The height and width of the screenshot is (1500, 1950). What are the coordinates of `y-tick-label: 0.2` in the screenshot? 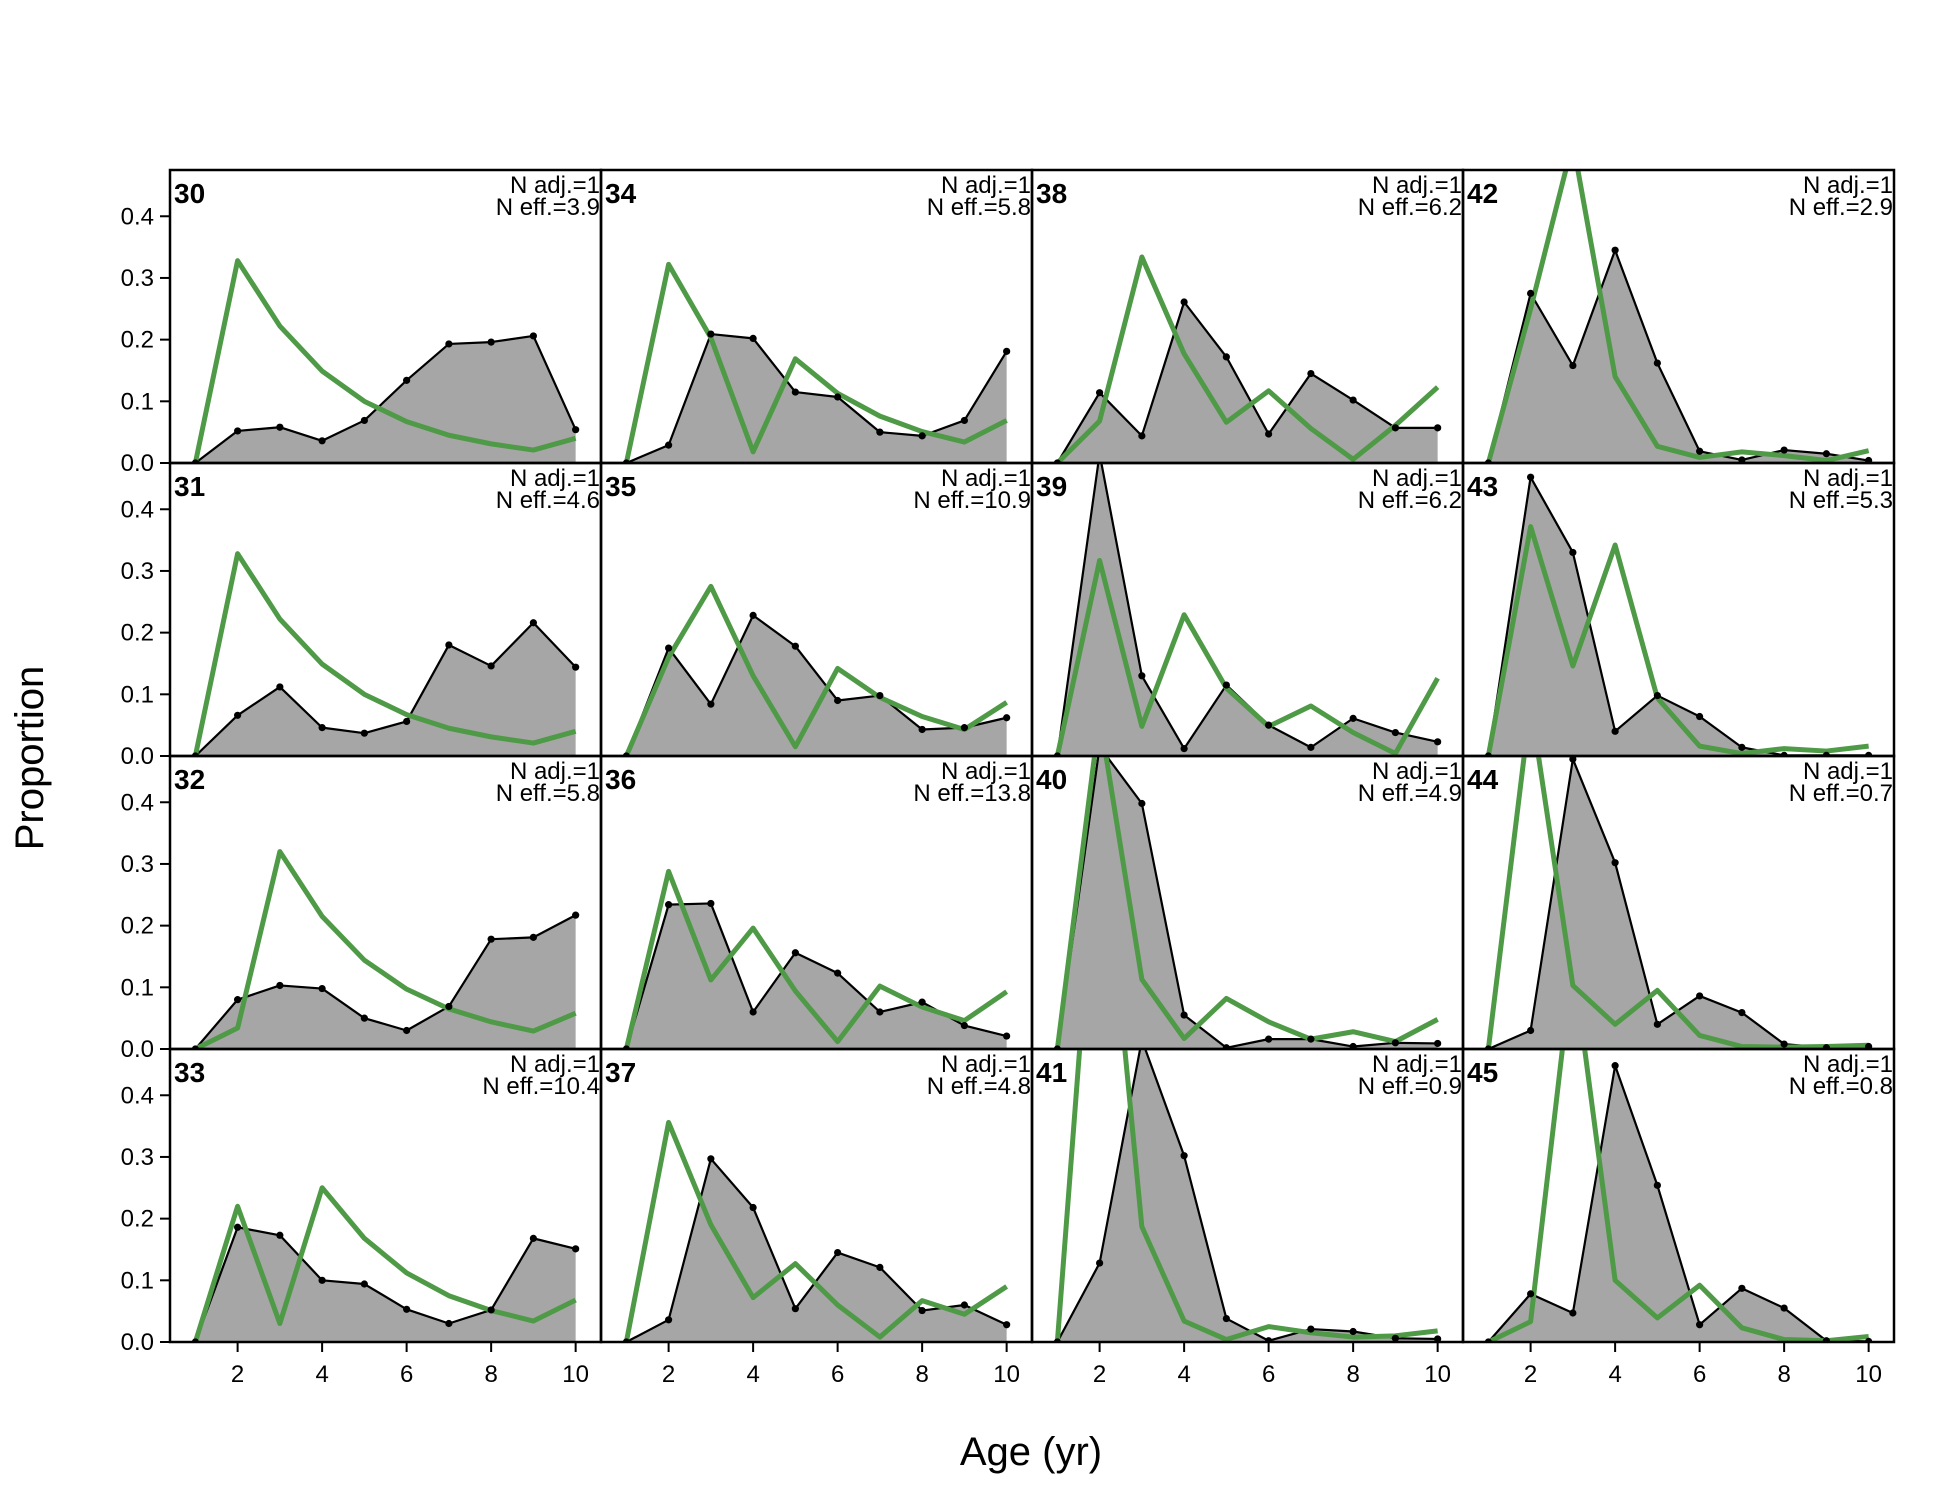 It's located at (137, 926).